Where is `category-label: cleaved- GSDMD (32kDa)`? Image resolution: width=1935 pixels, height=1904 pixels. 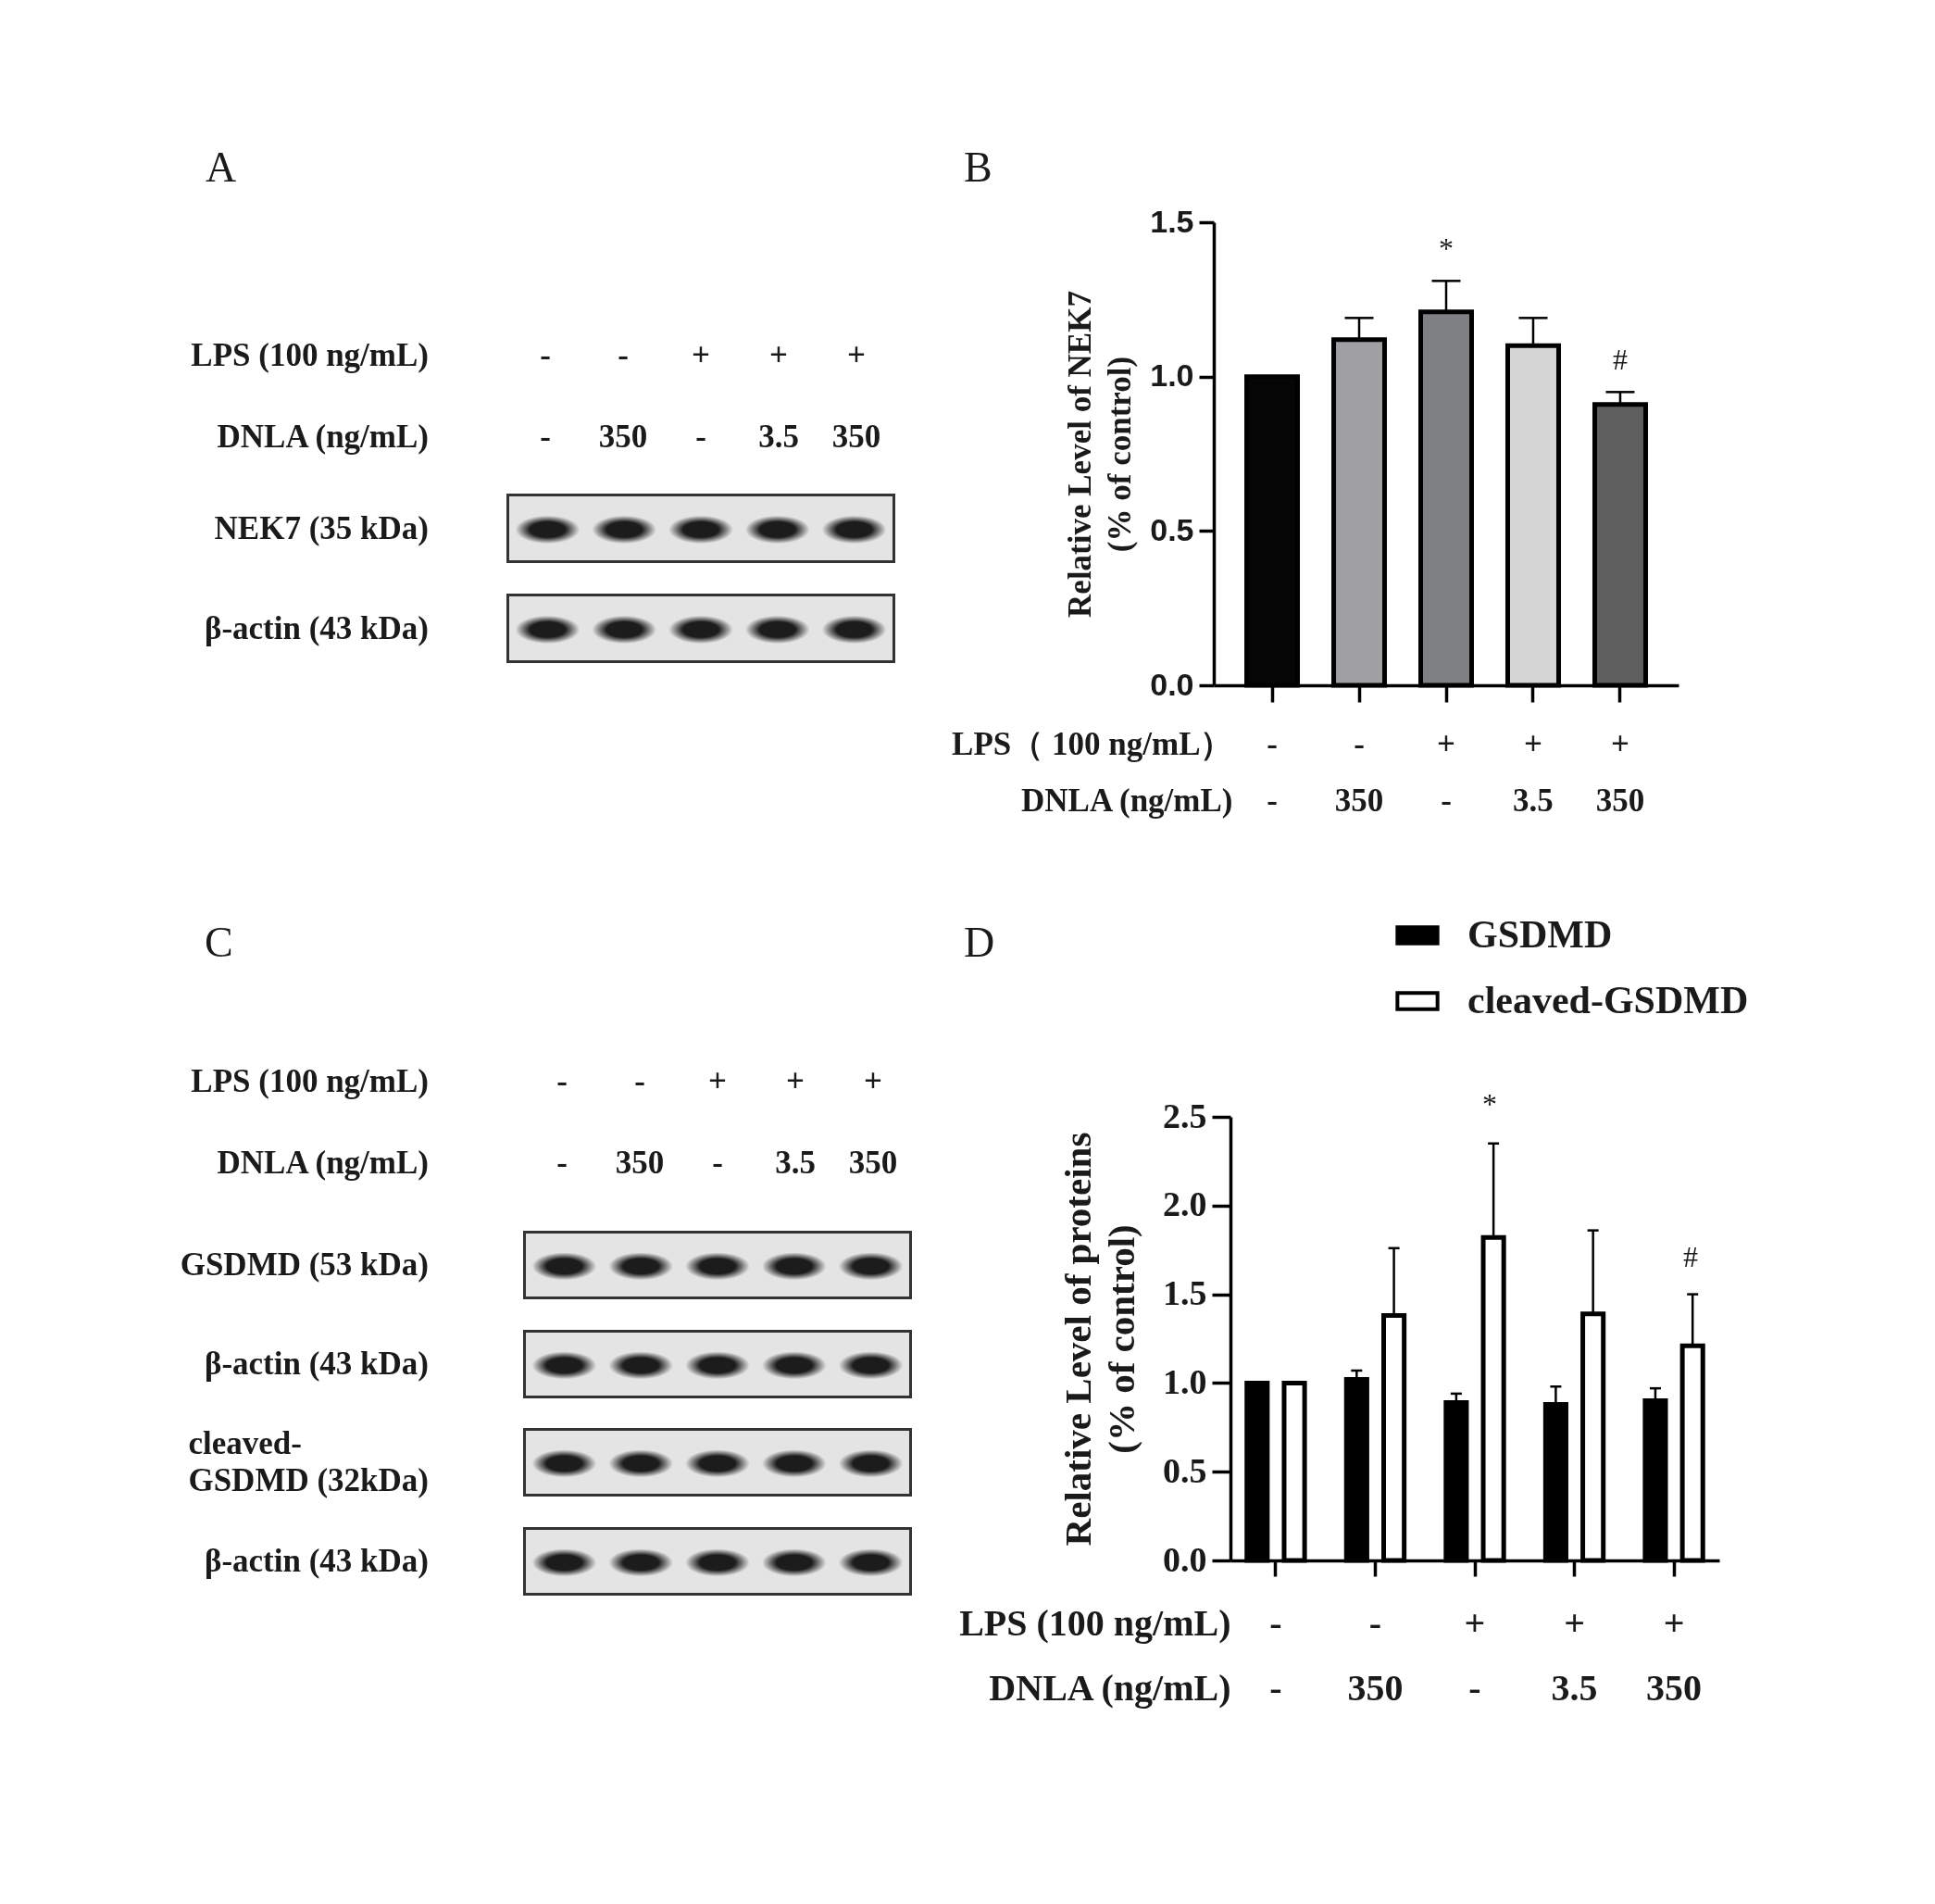
category-label: cleaved- GSDMD (32kDa) is located at coordinates (308, 1461).